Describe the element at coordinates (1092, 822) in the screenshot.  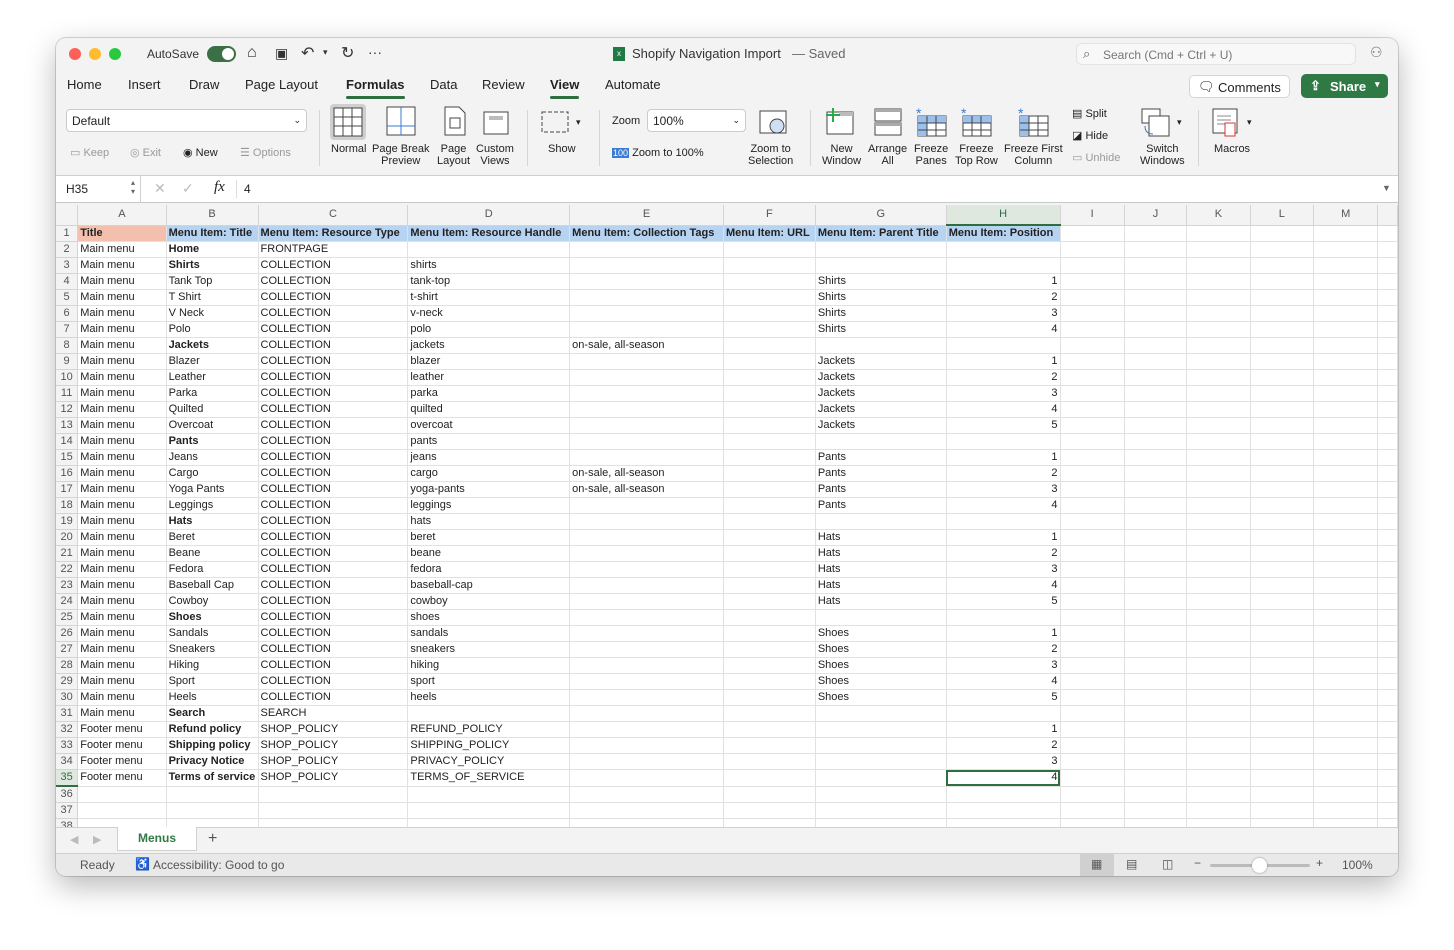
I see `cell-i38` at that location.